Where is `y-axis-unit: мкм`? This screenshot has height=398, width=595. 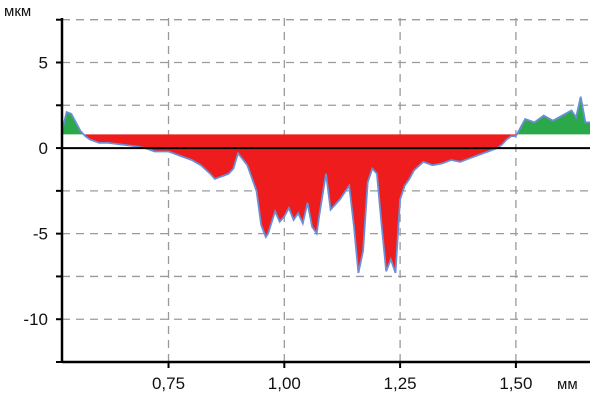 y-axis-unit: мкм is located at coordinates (17, 11).